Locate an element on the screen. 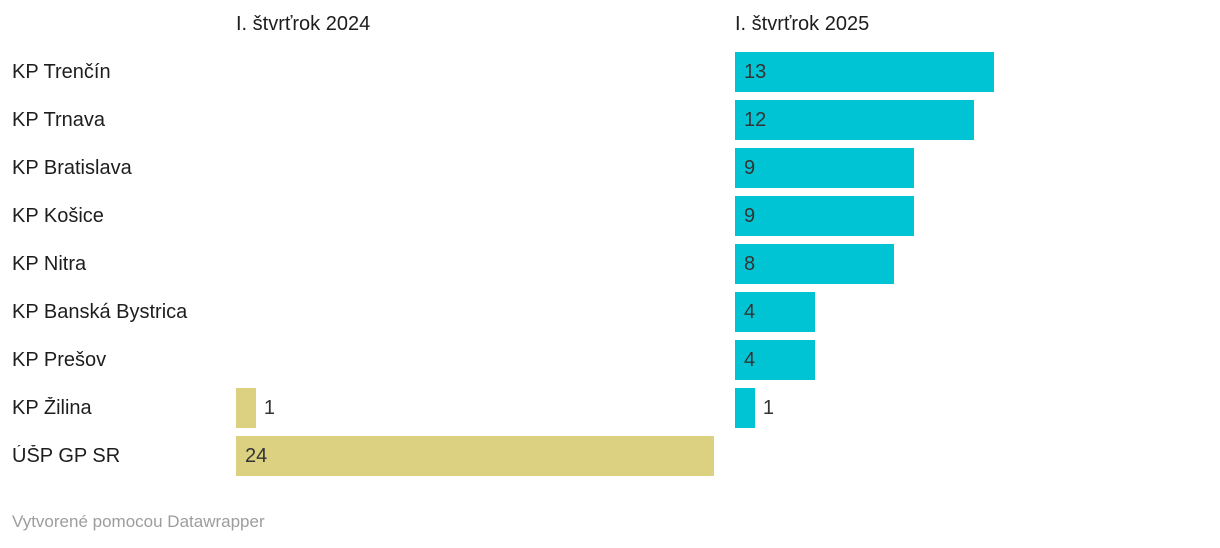 This screenshot has width=1220, height=548. category-label: KP Nitra is located at coordinates (49, 263).